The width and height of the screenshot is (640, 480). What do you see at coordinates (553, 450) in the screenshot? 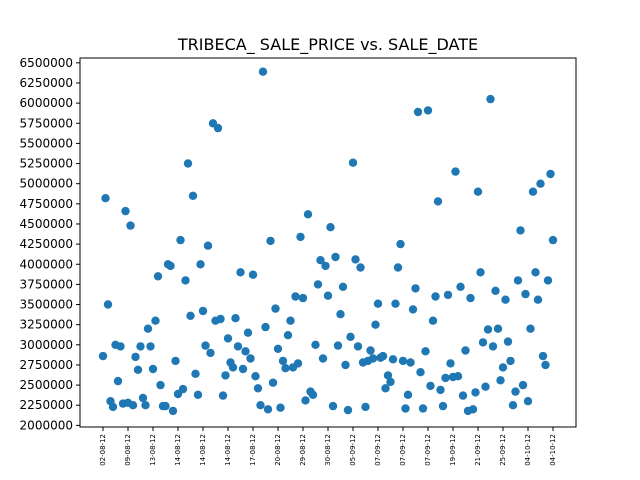
I see `x-tick-label: 04-10-12` at bounding box center [553, 450].